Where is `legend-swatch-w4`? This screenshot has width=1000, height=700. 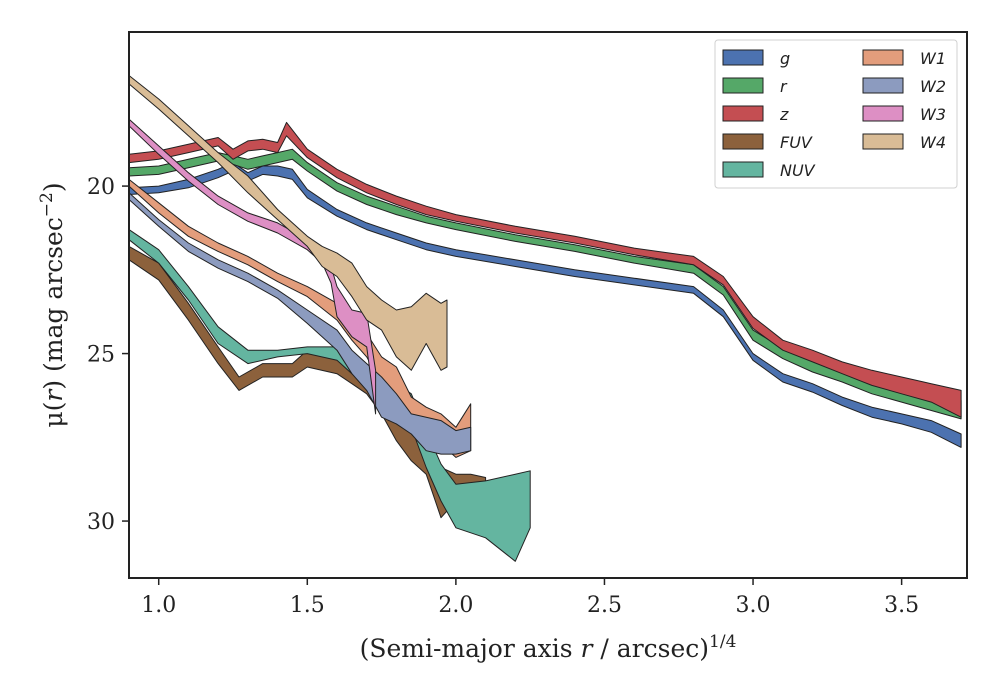
legend-swatch-w4 is located at coordinates (883, 141).